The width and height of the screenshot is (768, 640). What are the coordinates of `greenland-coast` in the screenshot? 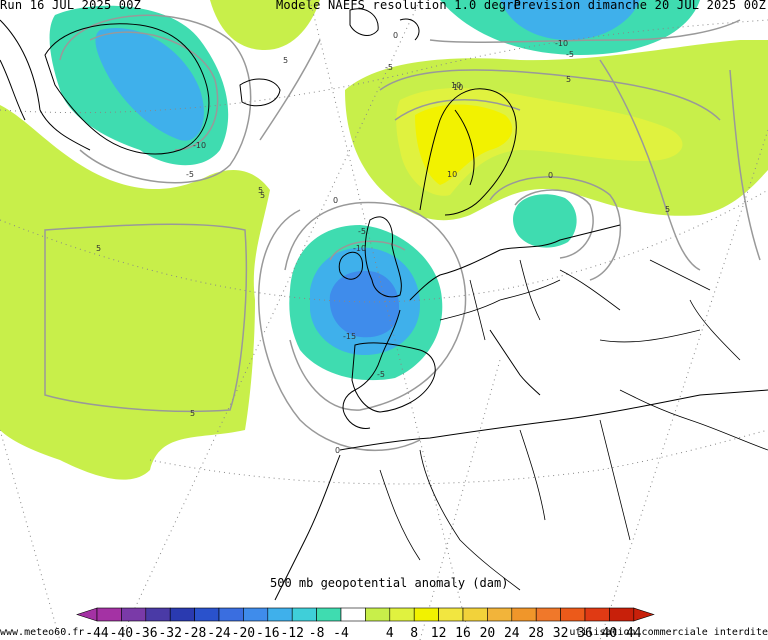 It's located at (127, 89).